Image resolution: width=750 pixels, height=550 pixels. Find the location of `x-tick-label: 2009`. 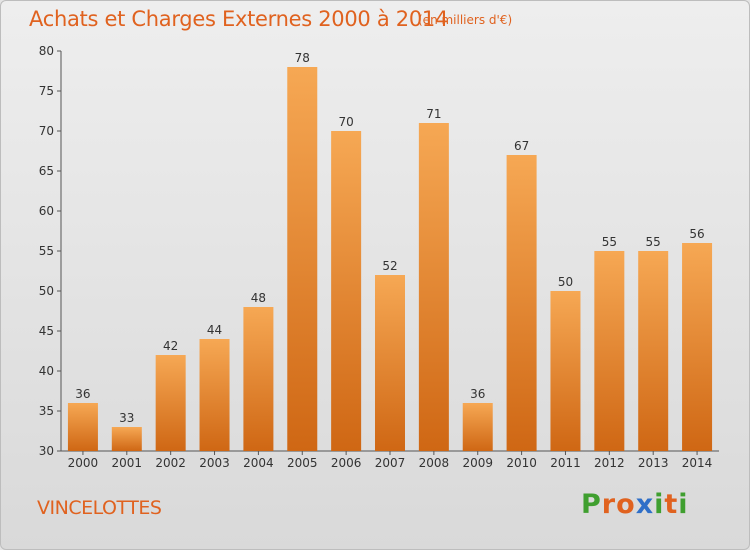

x-tick-label: 2009 is located at coordinates (477, 463).